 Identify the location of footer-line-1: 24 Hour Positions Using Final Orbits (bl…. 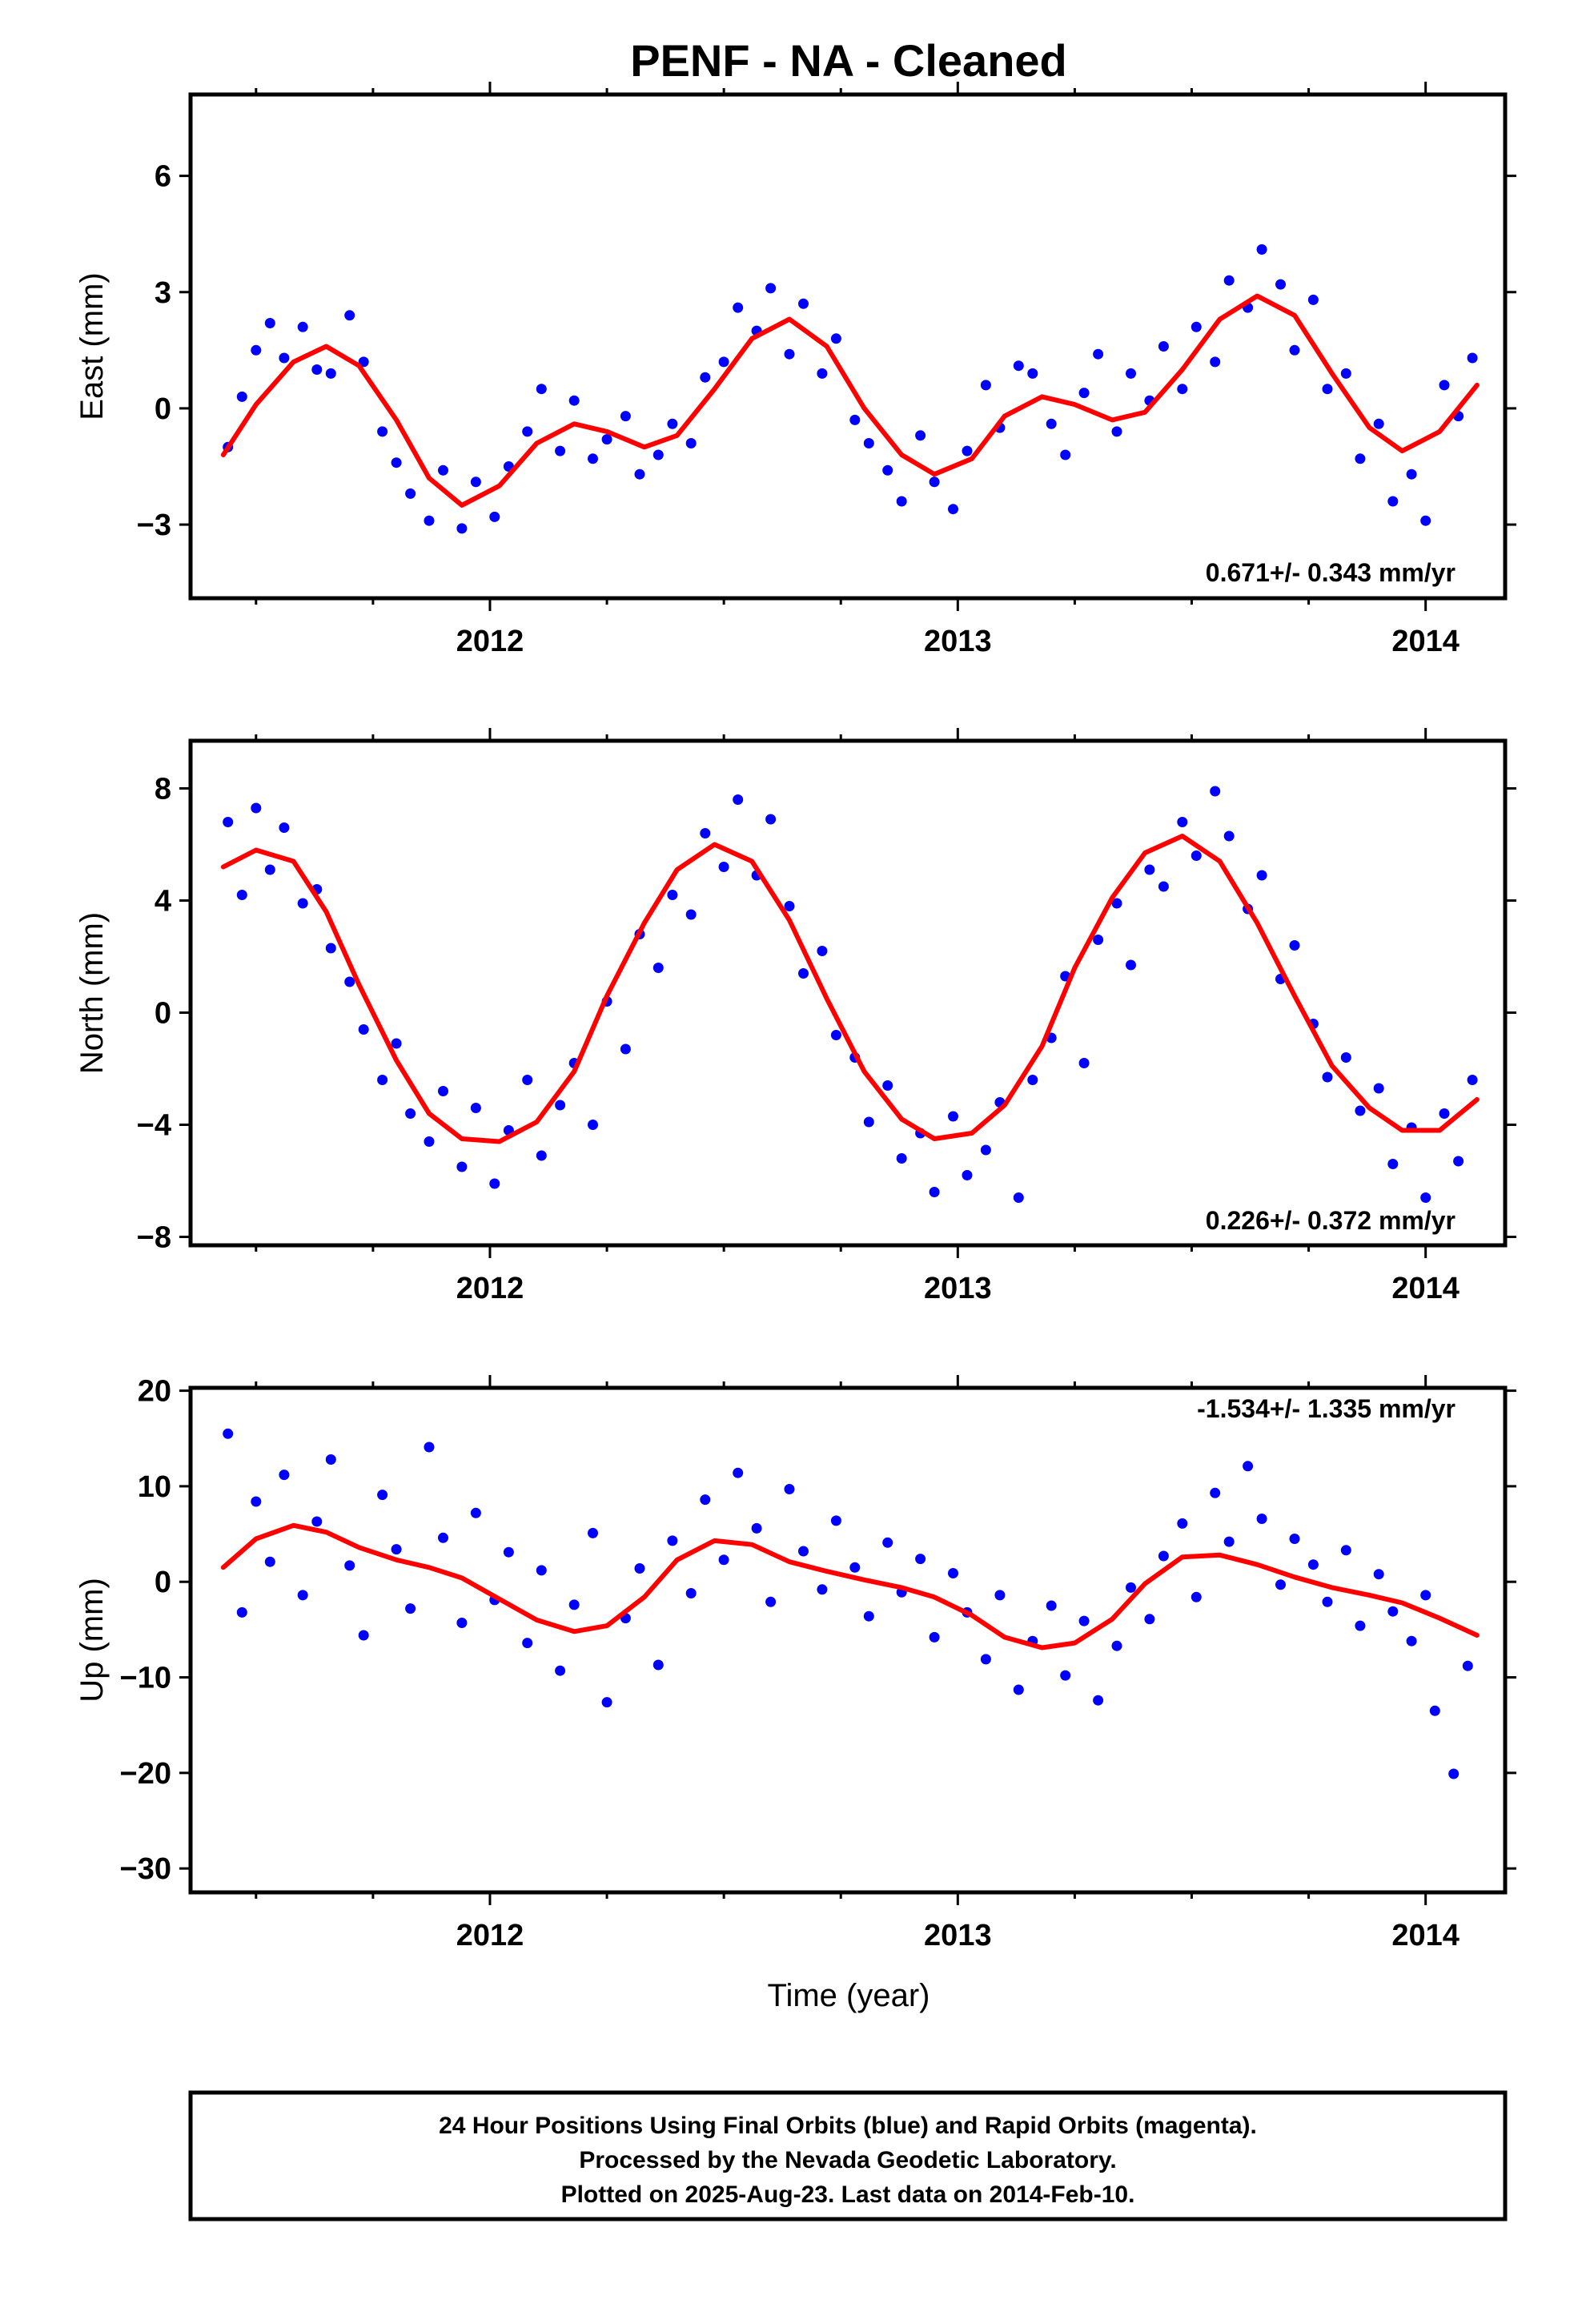
(848, 2126).